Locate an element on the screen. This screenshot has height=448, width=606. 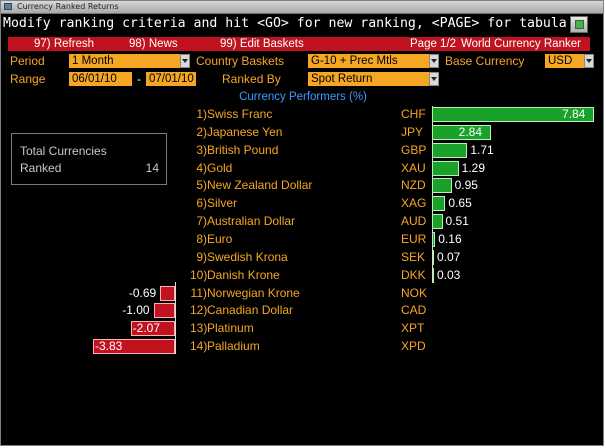
bar-value-label: 0.95 is located at coordinates (466, 185).